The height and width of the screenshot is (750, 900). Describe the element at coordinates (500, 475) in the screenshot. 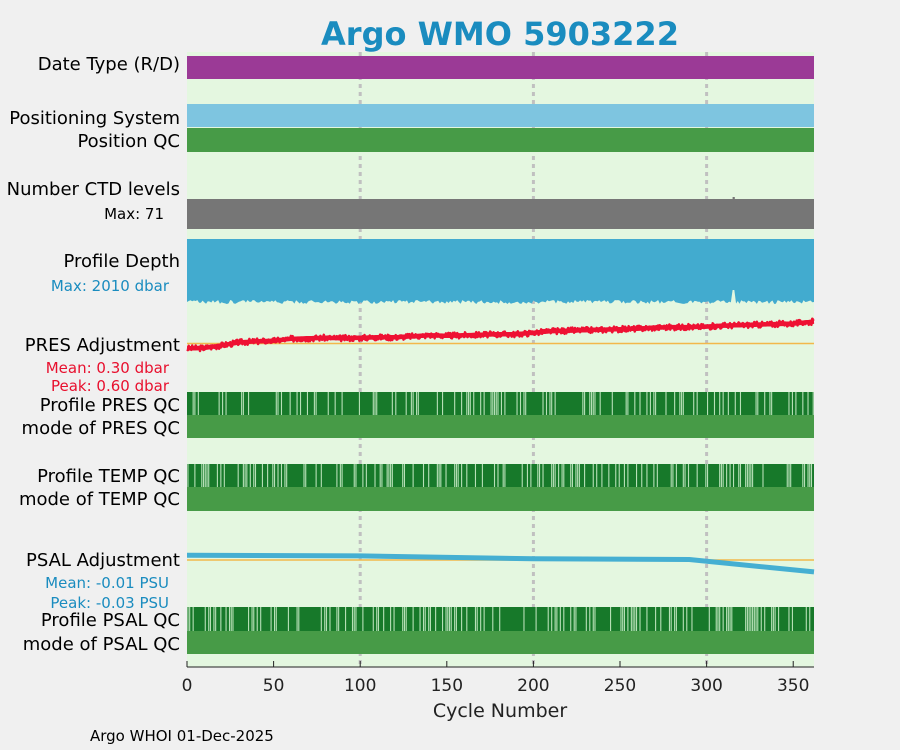

I see `profile_temp_qc-stripes` at that location.